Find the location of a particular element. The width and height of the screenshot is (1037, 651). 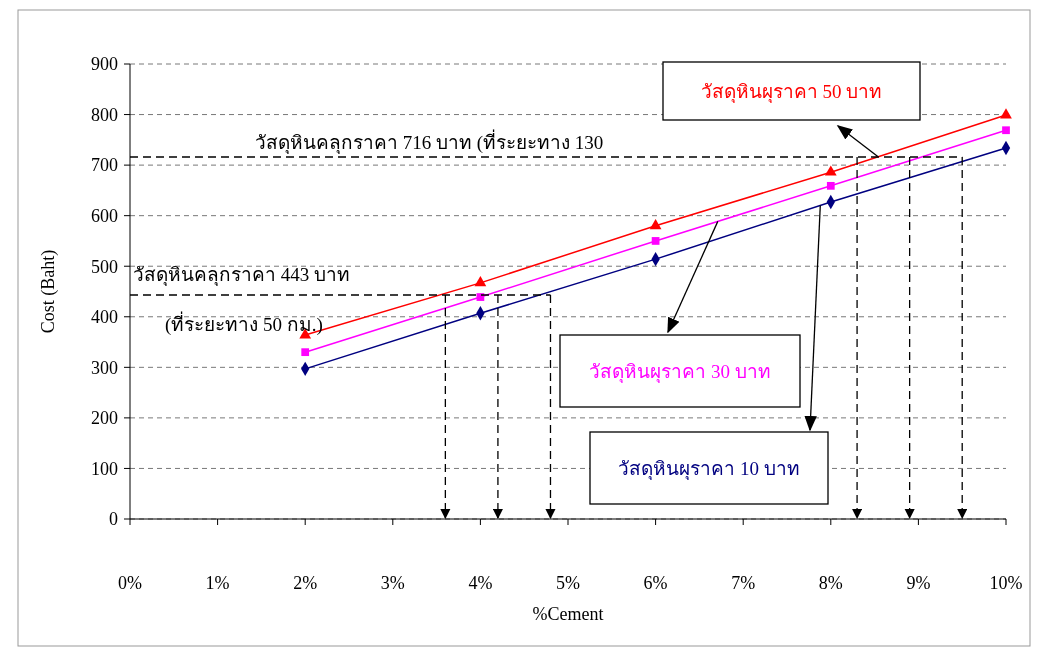

x-tick-label: 4% is located at coordinates (480, 583).